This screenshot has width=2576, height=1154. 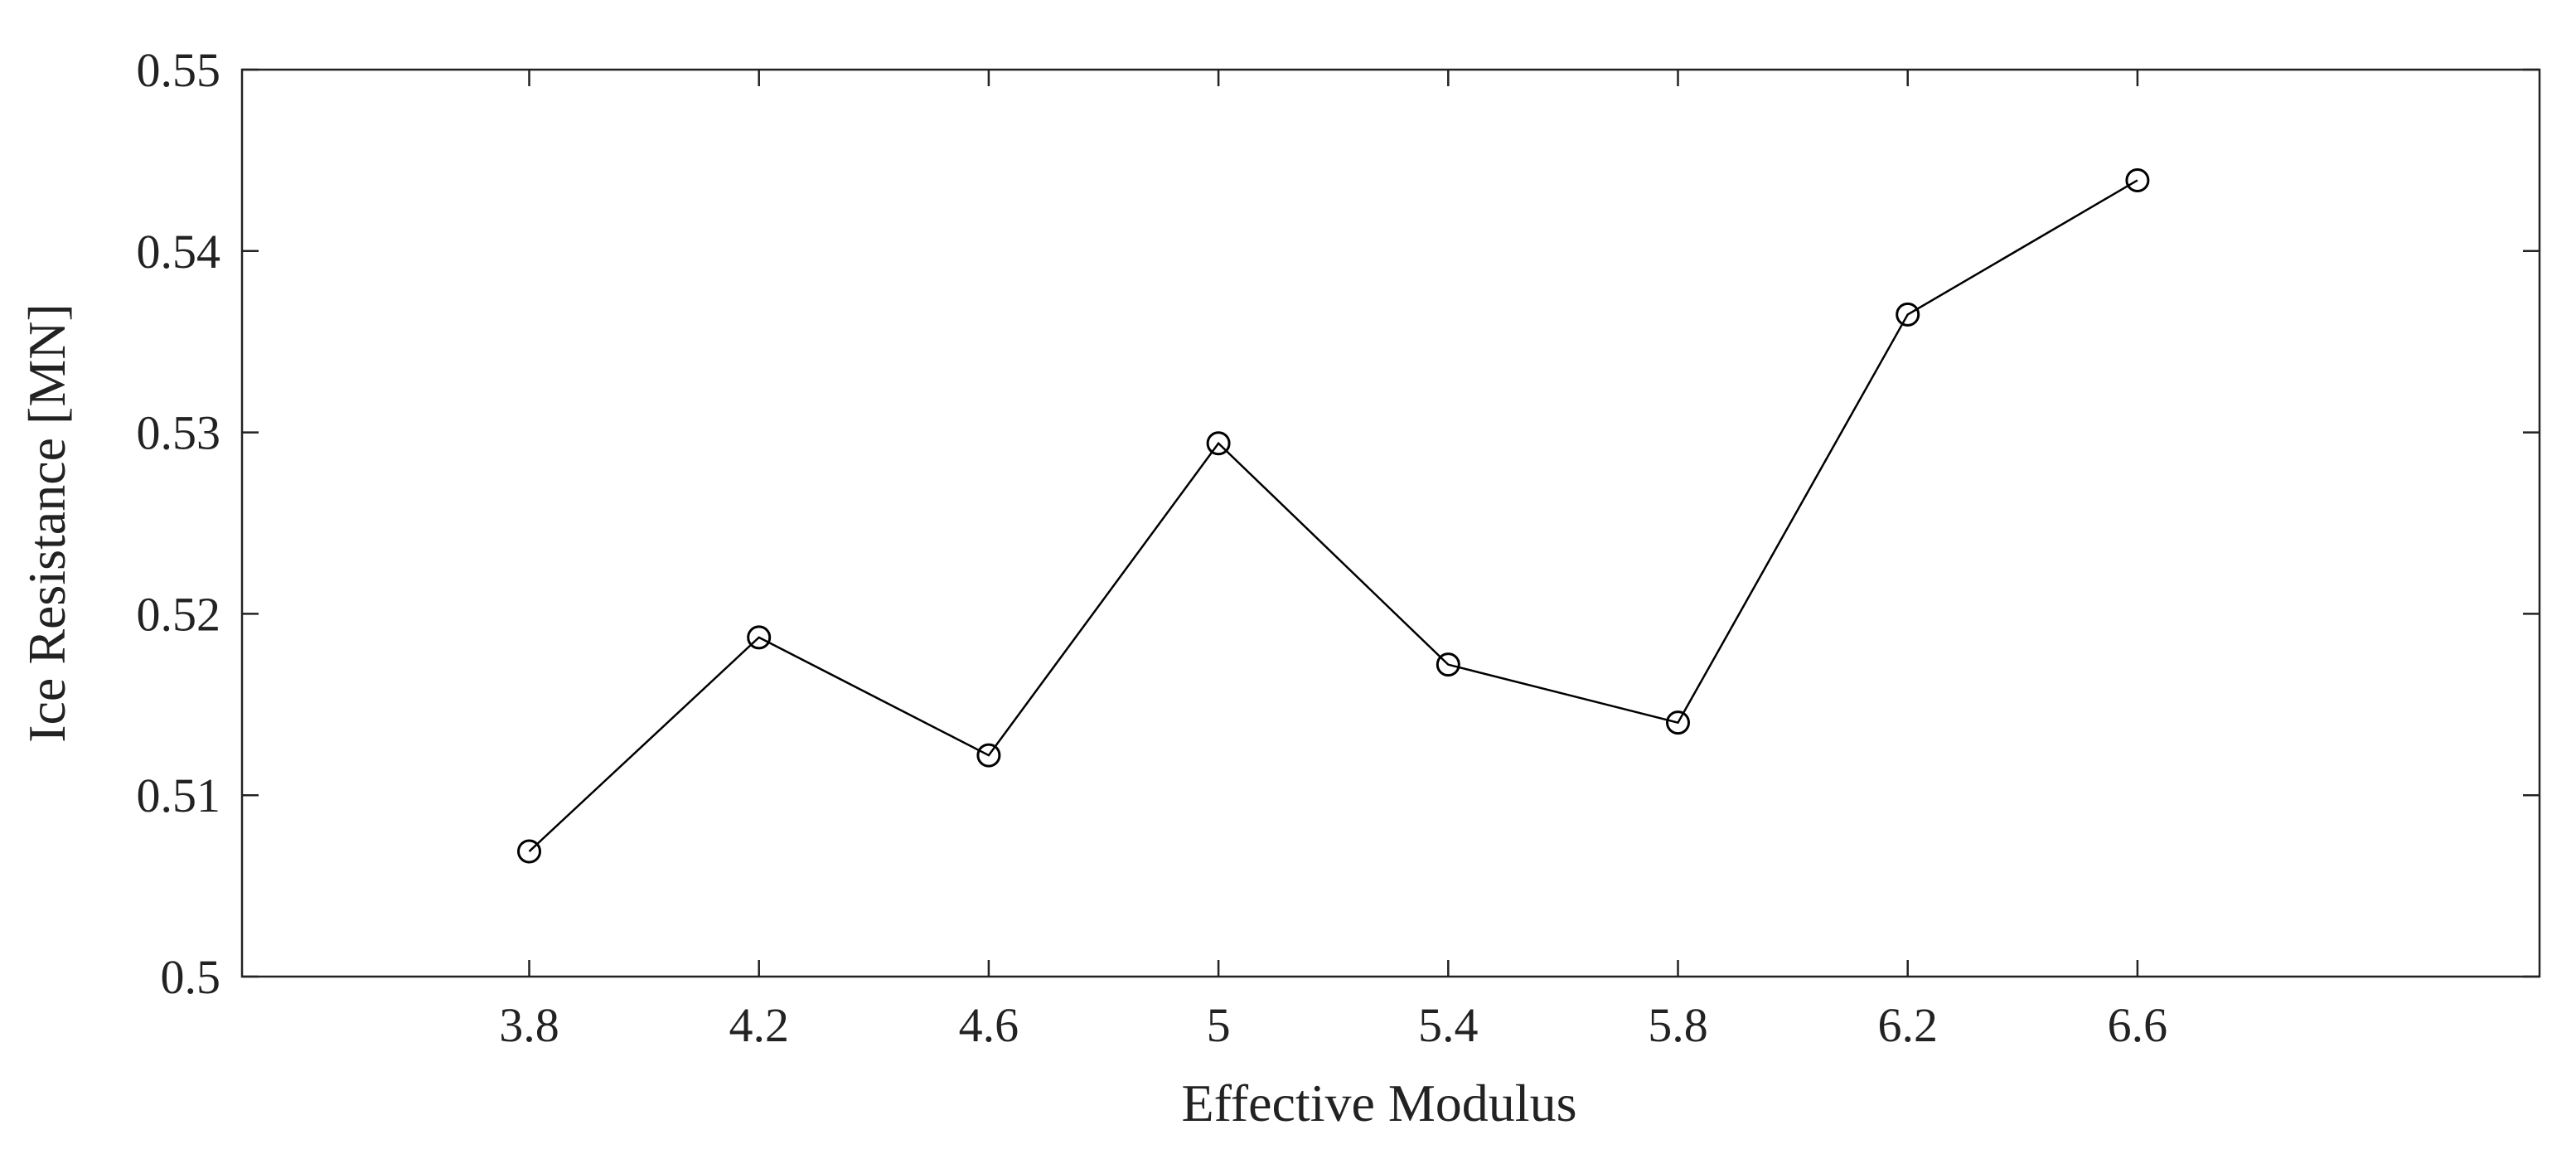 What do you see at coordinates (179, 252) in the screenshot?
I see `y-tick-label: 0.54` at bounding box center [179, 252].